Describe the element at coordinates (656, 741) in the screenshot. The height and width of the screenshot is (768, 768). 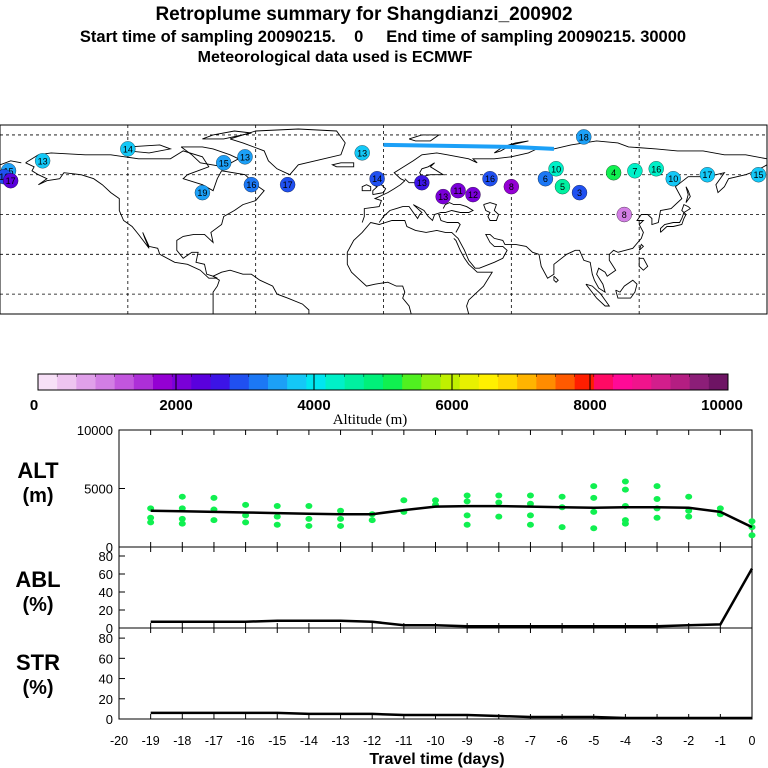
I see `x-tick-label: -3` at that location.